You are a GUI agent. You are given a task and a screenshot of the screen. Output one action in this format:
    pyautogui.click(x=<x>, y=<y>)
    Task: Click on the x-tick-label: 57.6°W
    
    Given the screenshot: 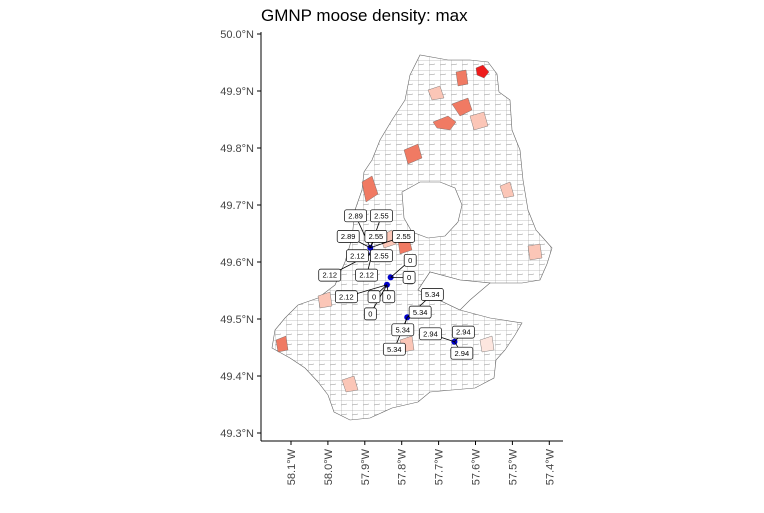 What is the action you would take?
    pyautogui.click(x=477, y=466)
    